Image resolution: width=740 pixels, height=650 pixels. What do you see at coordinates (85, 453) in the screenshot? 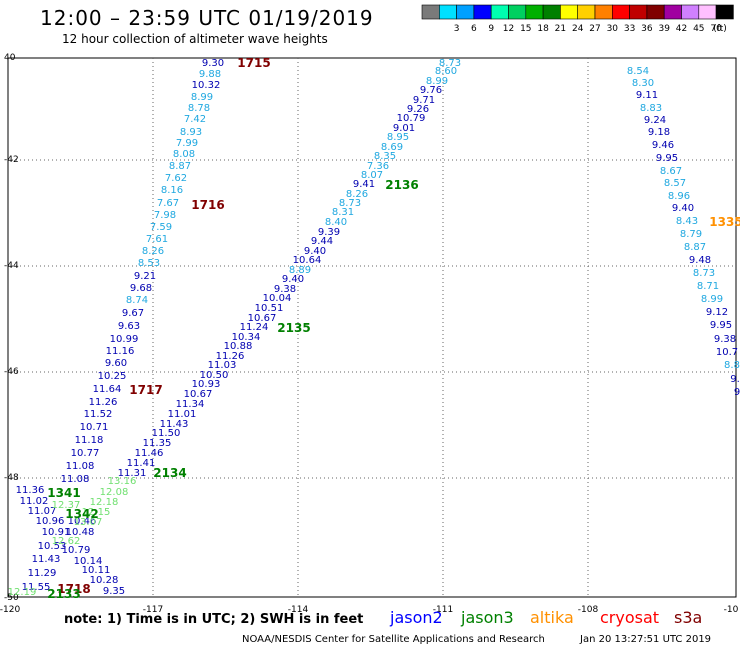
I see `wave-height-value: 10.77` at bounding box center [85, 453].